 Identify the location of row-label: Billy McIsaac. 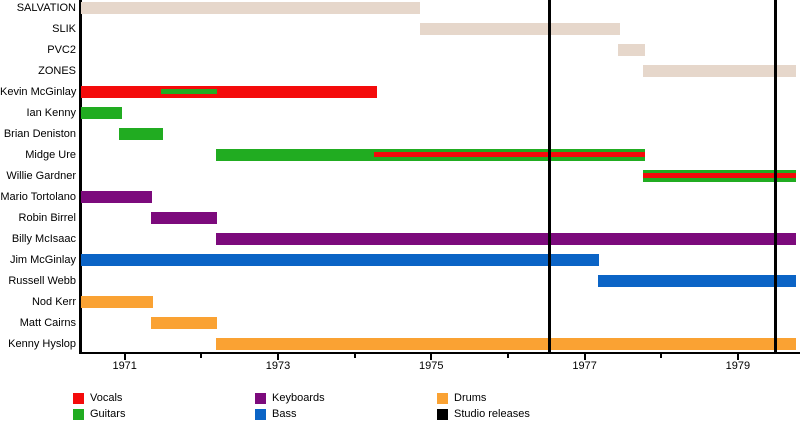
(43, 238).